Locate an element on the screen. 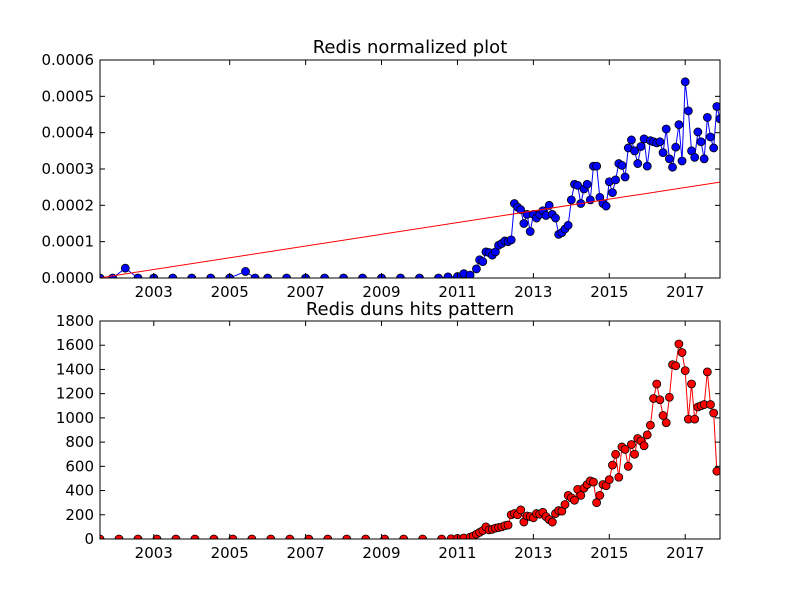 Image resolution: width=800 pixels, height=600 pixels. y-tick-label: 1400 is located at coordinates (75, 369).